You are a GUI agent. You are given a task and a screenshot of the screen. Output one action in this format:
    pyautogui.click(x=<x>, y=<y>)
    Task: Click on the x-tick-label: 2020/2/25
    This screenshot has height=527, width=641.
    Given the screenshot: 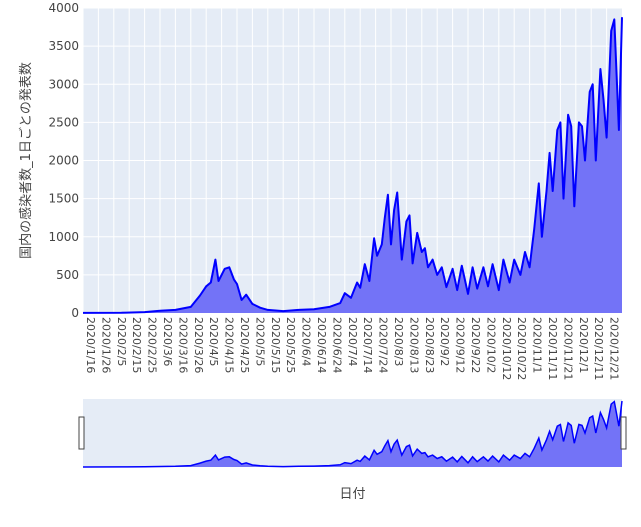 What is the action you would take?
    pyautogui.click(x=152, y=345)
    